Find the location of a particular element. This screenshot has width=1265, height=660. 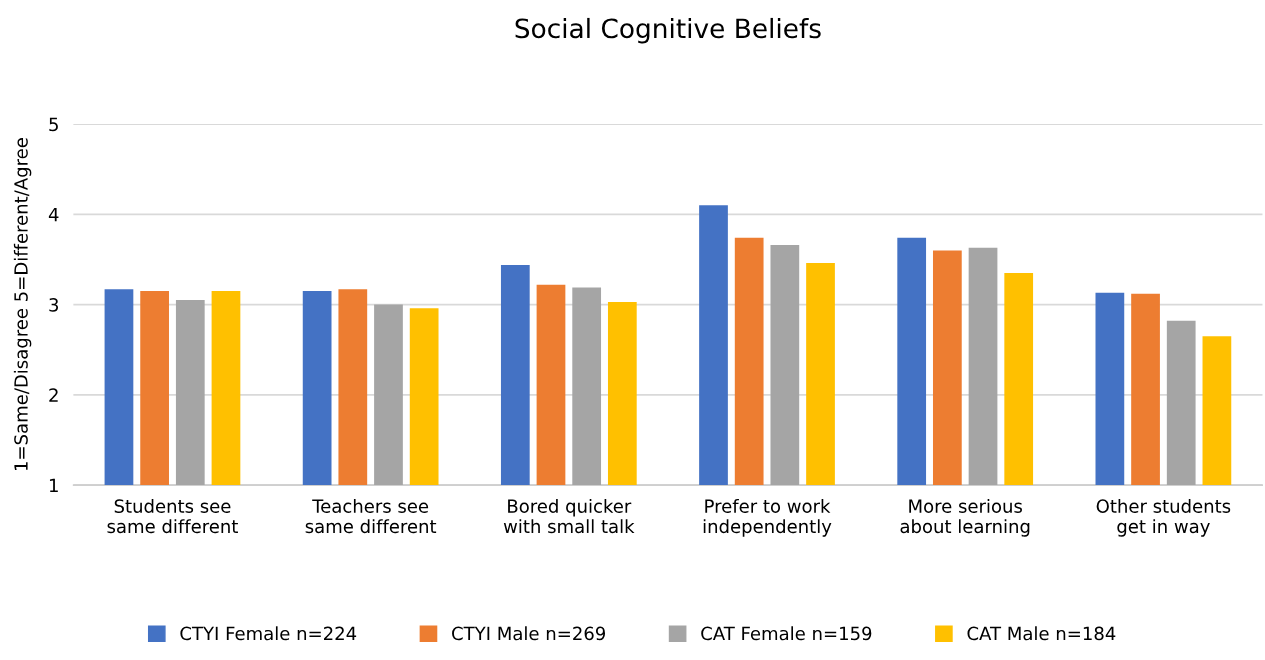

y-tick-label: 5 is located at coordinates (53, 124).